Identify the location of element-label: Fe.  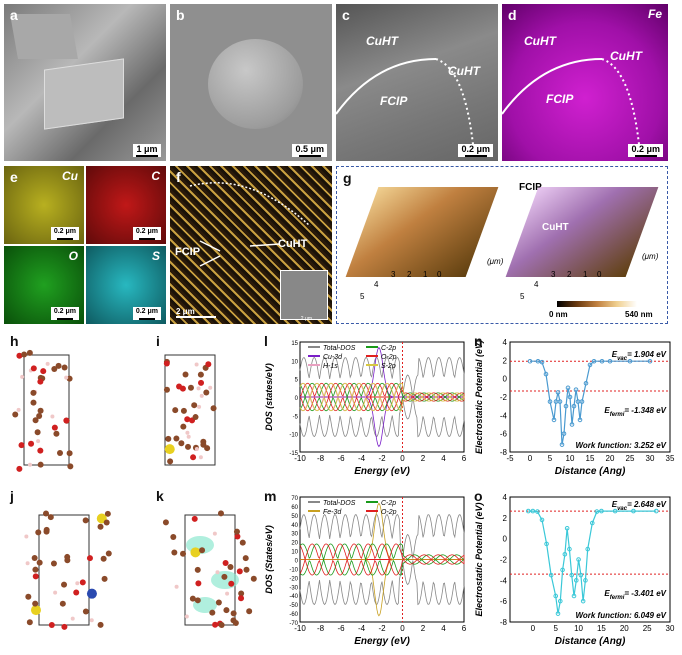
(654, 14).